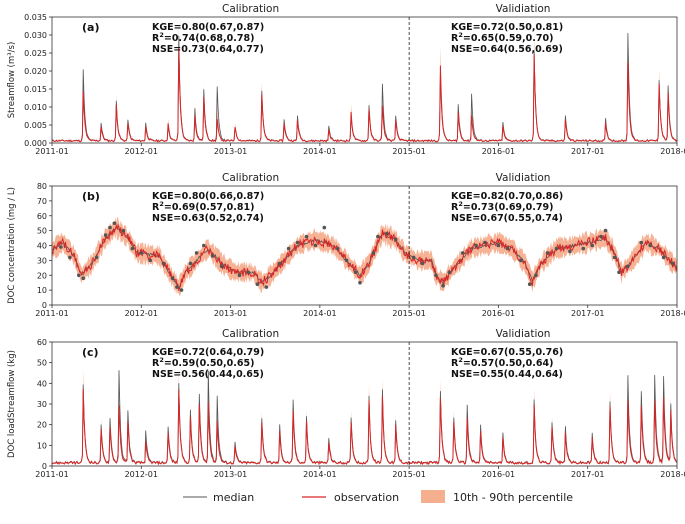  What do you see at coordinates (90, 352) in the screenshot?
I see `panel-label: (c)` at bounding box center [90, 352].